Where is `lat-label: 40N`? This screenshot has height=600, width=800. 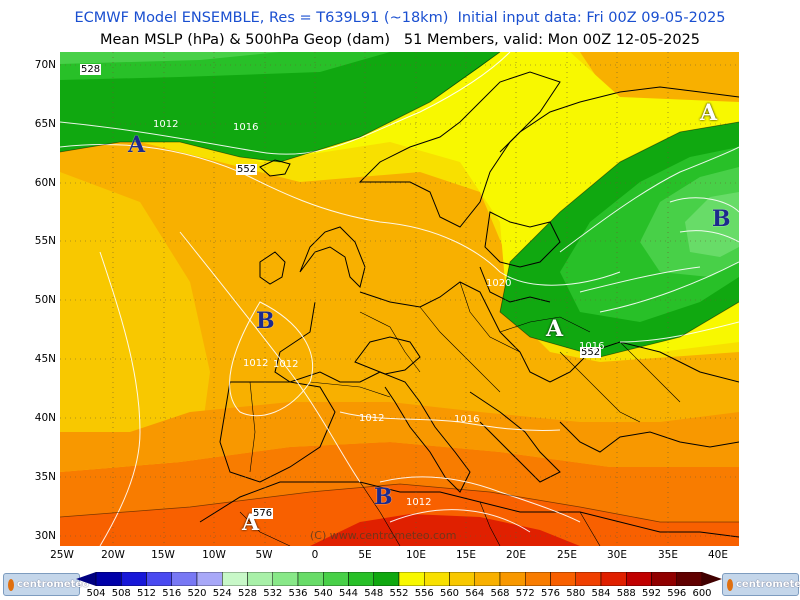
lat-label: 40N is located at coordinates (45, 418).